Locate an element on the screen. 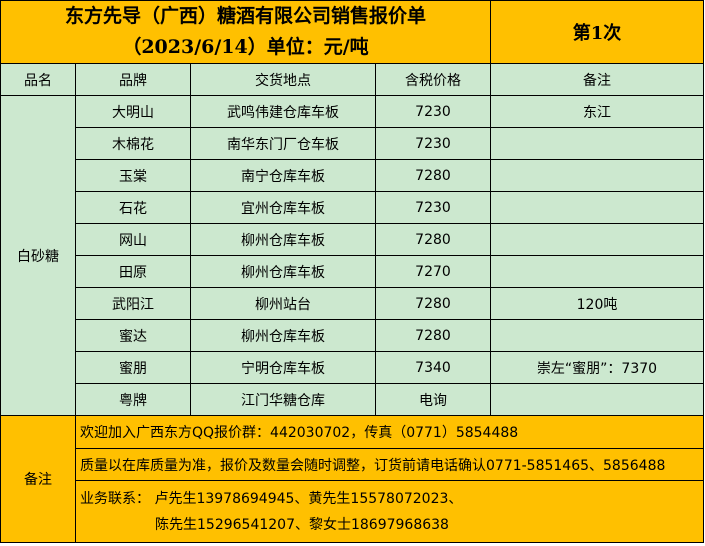 The height and width of the screenshot is (546, 705). note-cell: 东江 is located at coordinates (597, 111).